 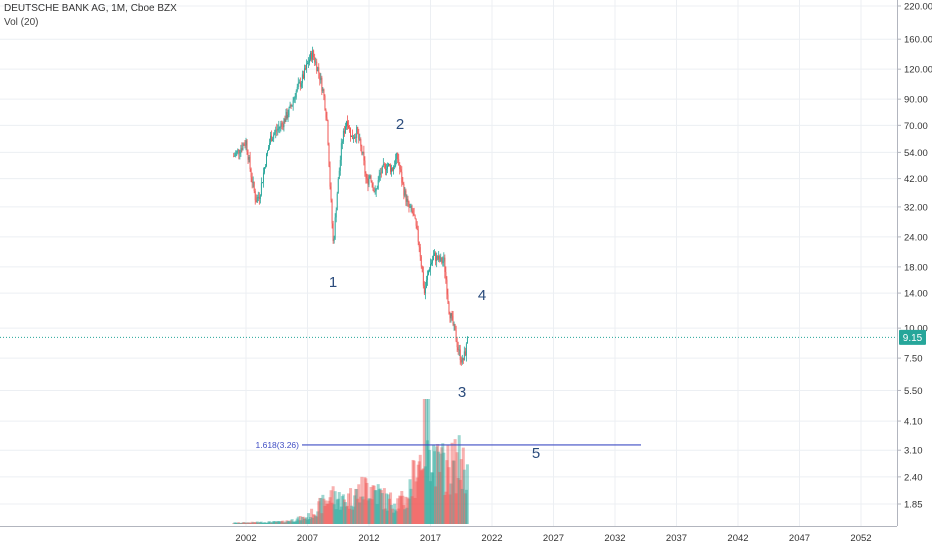 I want to click on wave-label-1: 1, so click(x=333, y=282).